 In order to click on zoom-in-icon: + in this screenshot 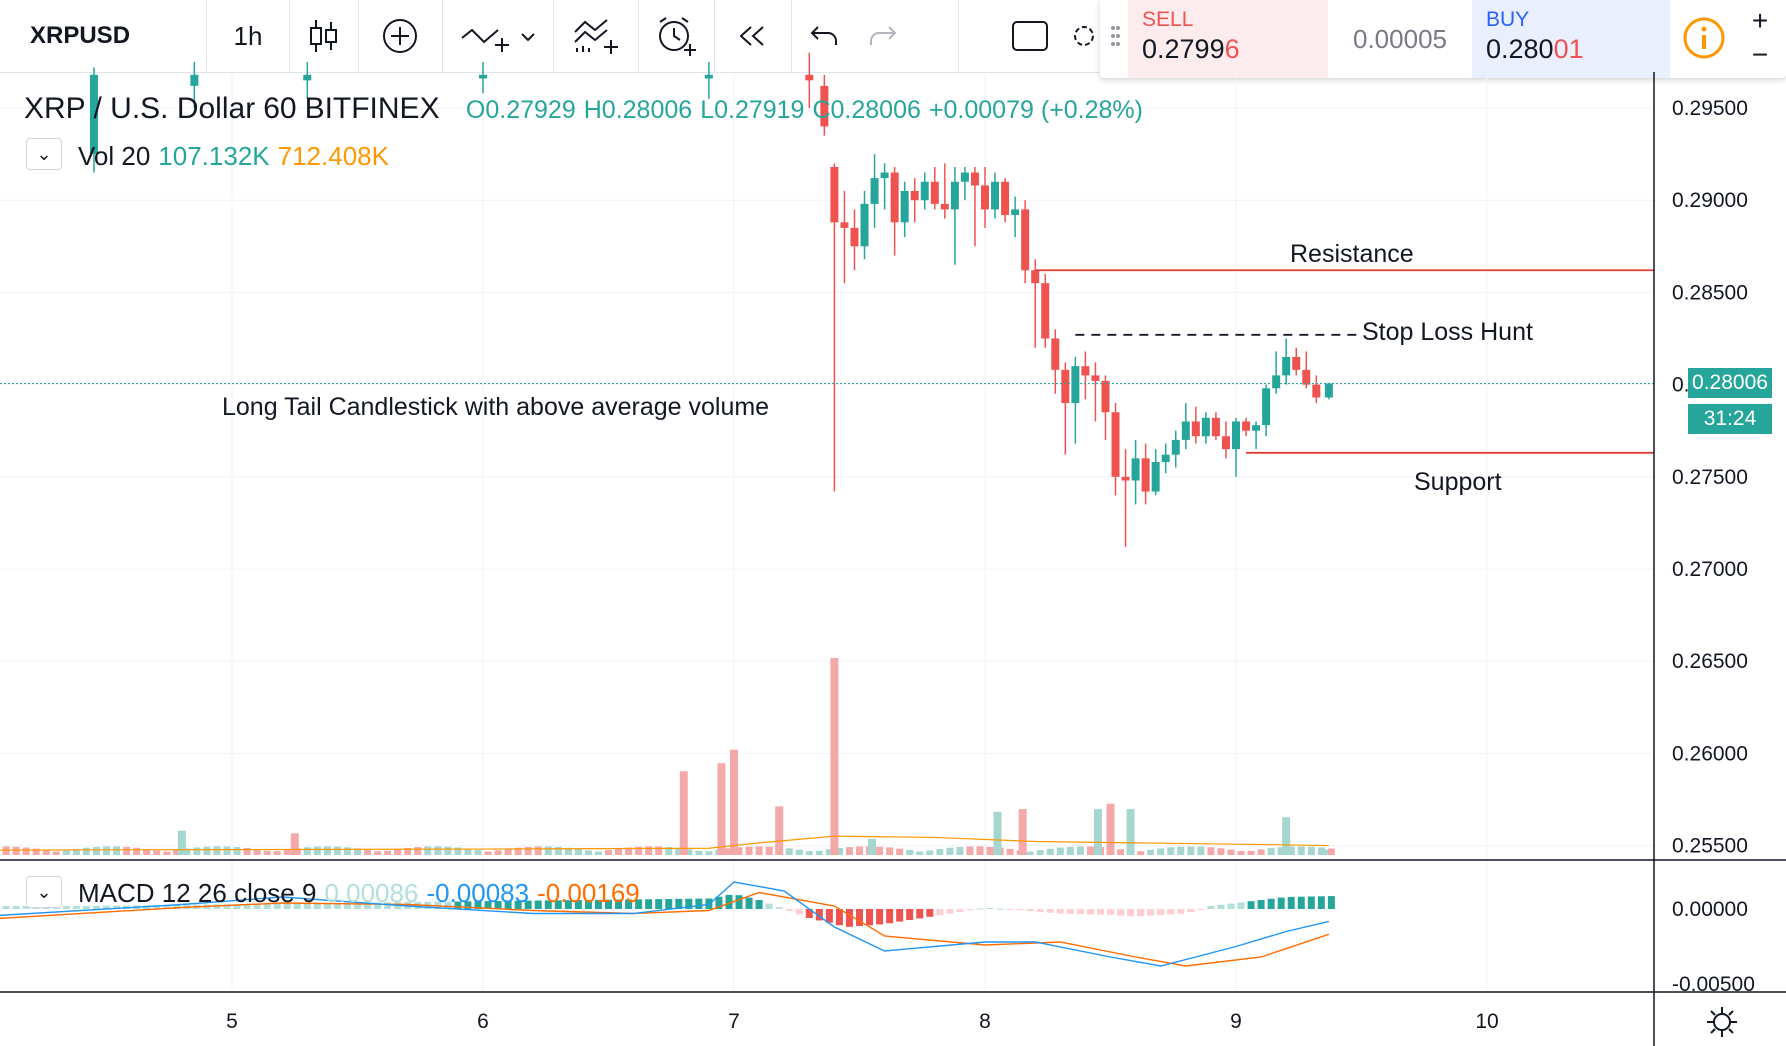, I will do `click(1760, 20)`.